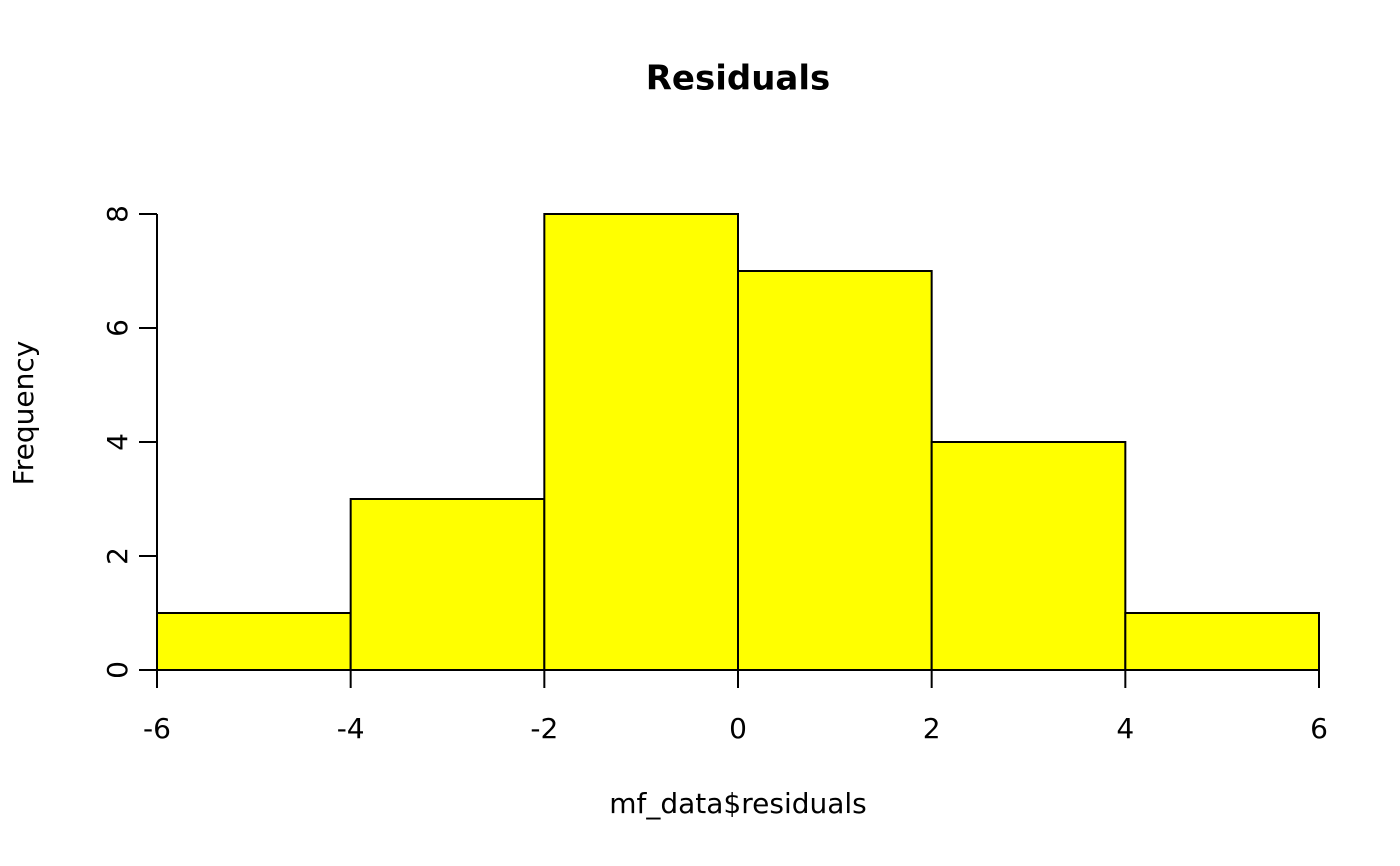 The height and width of the screenshot is (866, 1400). I want to click on x-tick-label: -4, so click(351, 728).